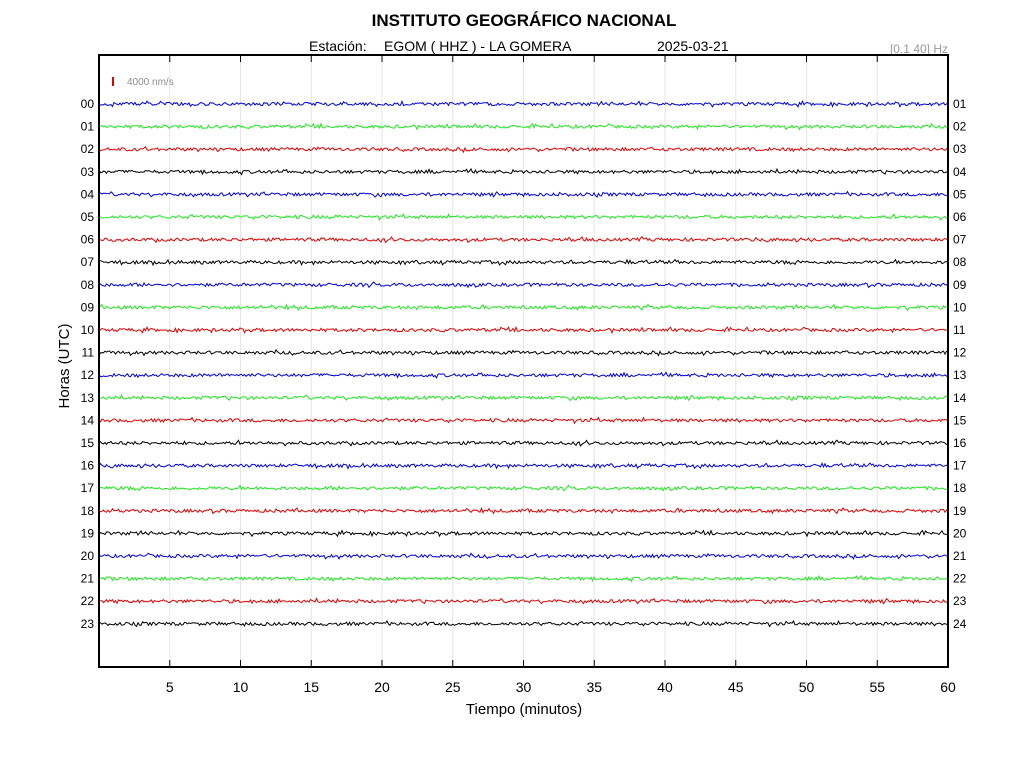  Describe the element at coordinates (453, 687) in the screenshot. I see `x-tick-label: 25` at that location.